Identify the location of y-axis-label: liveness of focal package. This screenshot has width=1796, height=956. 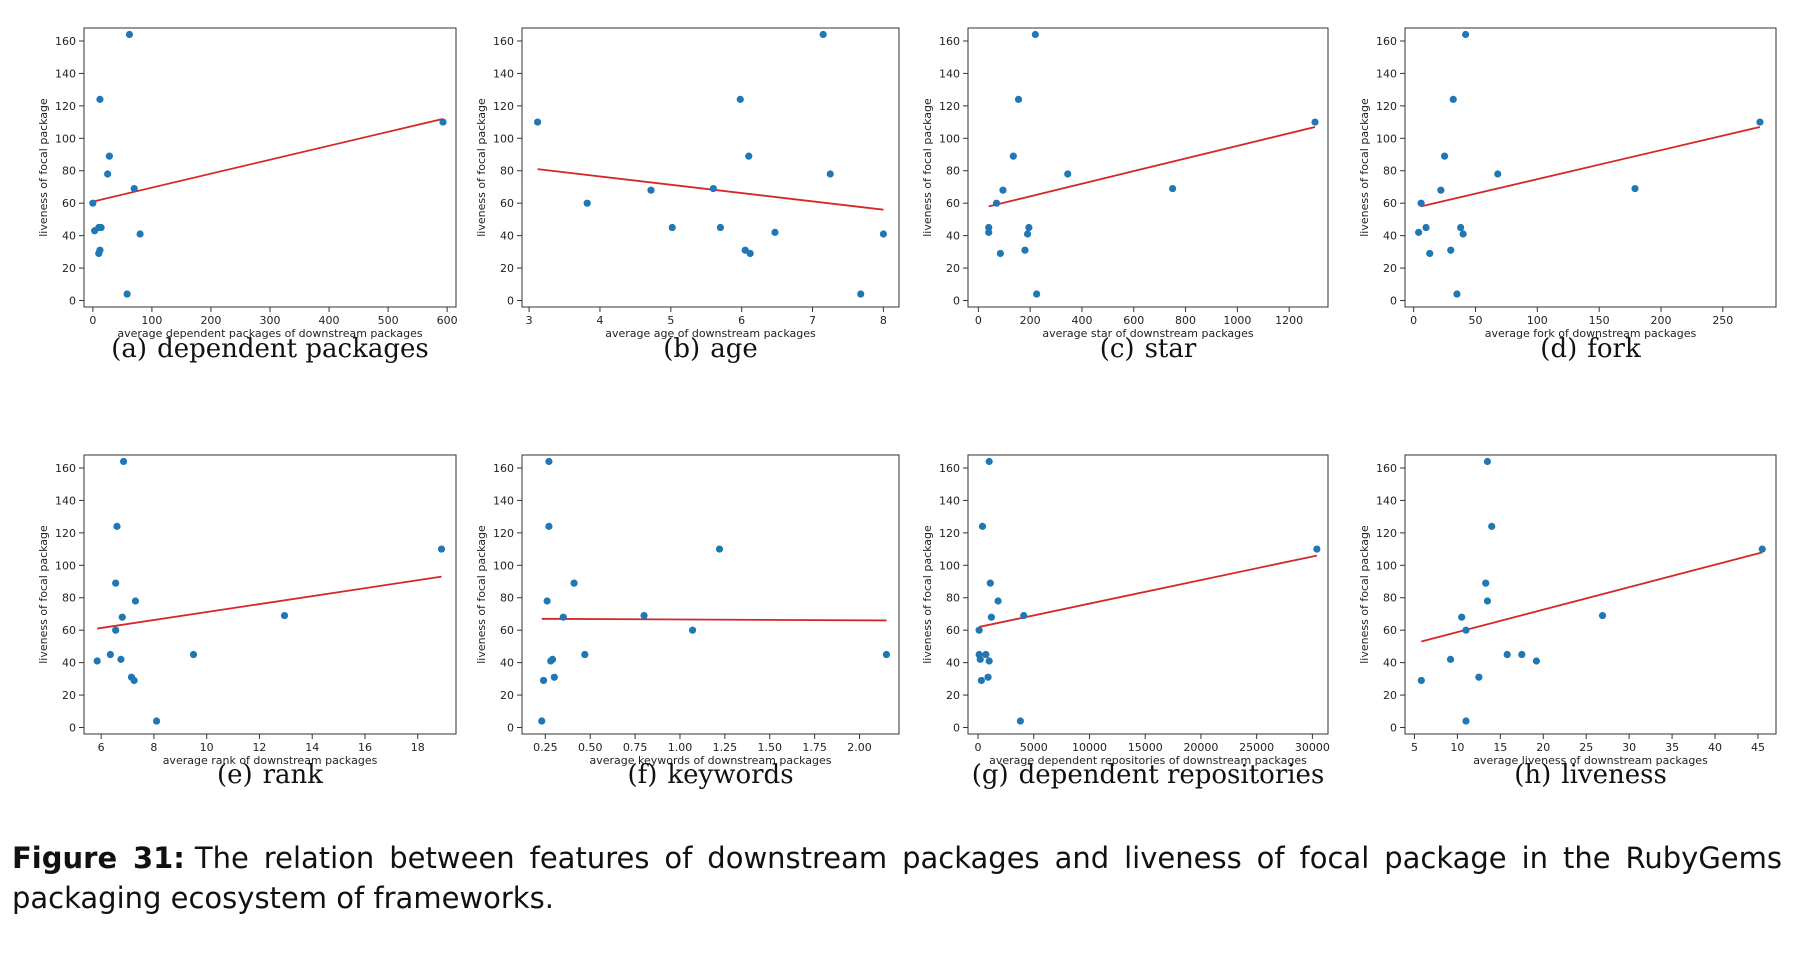
(481, 594).